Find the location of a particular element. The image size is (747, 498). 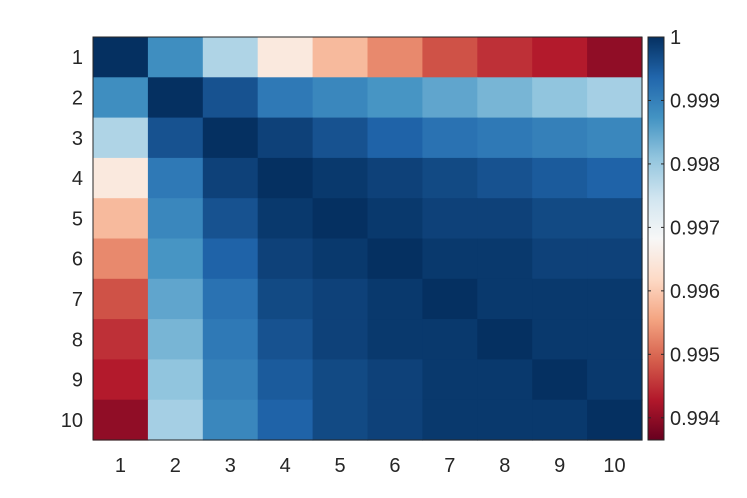

heatmap-cell-r4-c9 is located at coordinates (560, 178).